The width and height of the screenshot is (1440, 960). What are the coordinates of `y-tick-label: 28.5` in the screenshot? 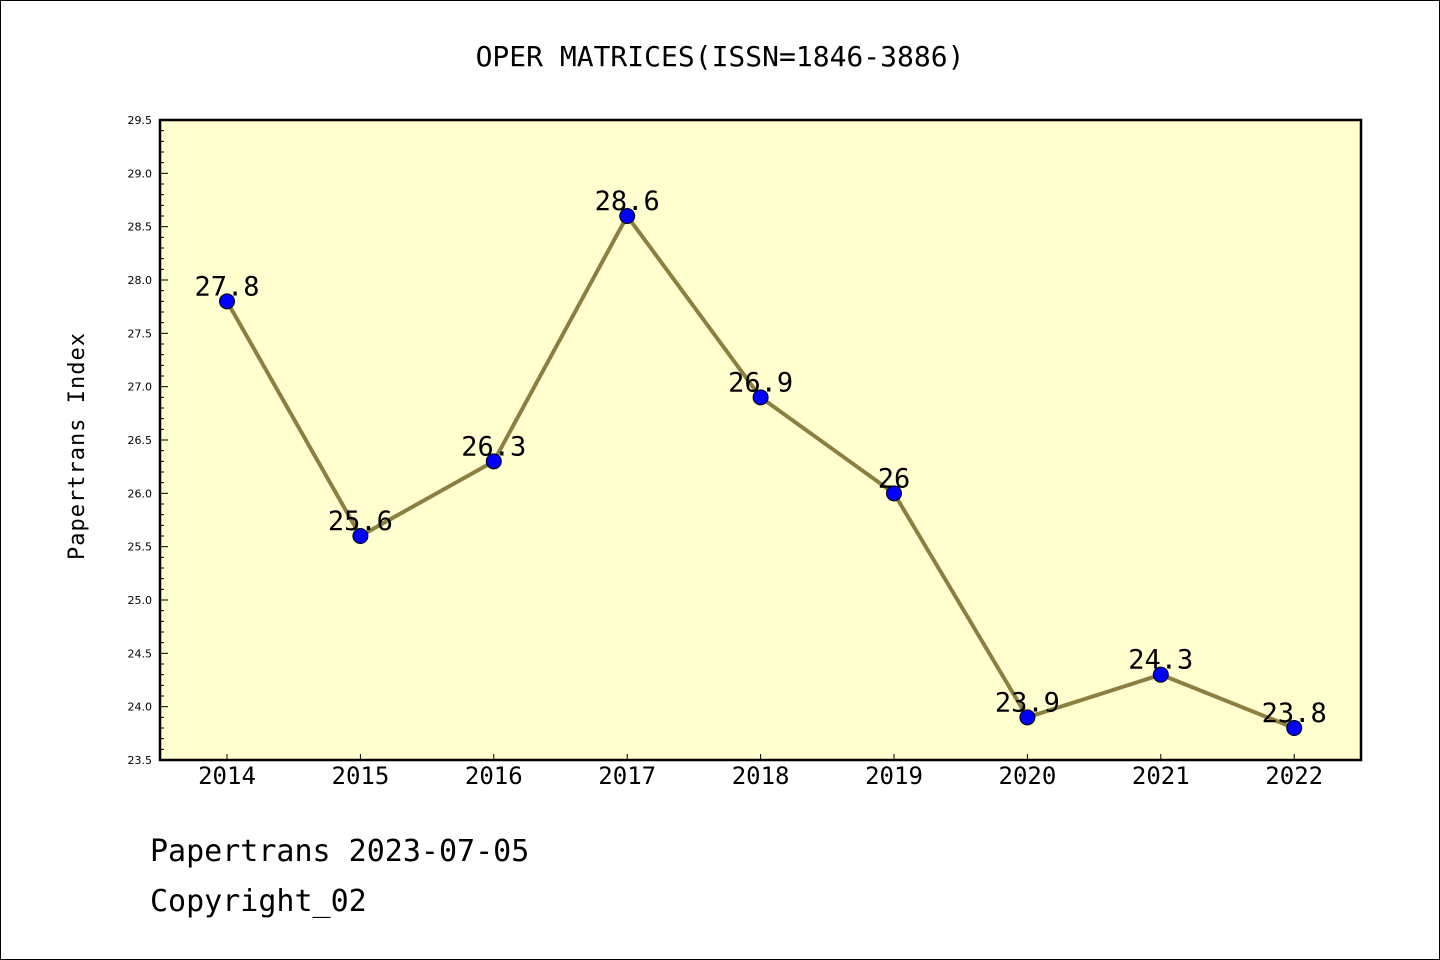 It's located at (140, 227).